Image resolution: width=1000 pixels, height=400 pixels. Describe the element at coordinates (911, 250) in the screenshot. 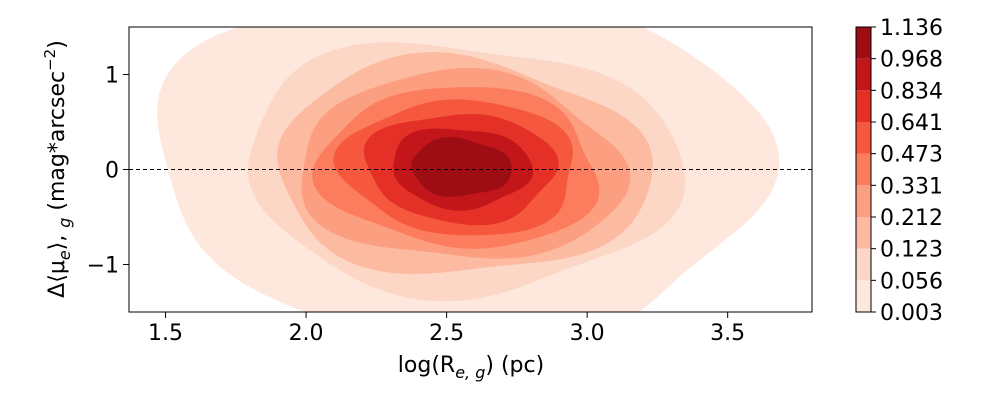

I see `colorbar-label: 0.123` at that location.